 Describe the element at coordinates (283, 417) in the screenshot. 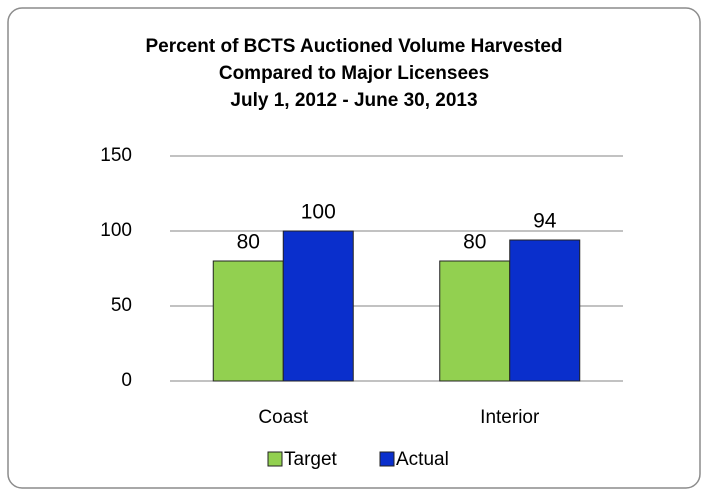

I see `x-tick-label: Coast` at that location.